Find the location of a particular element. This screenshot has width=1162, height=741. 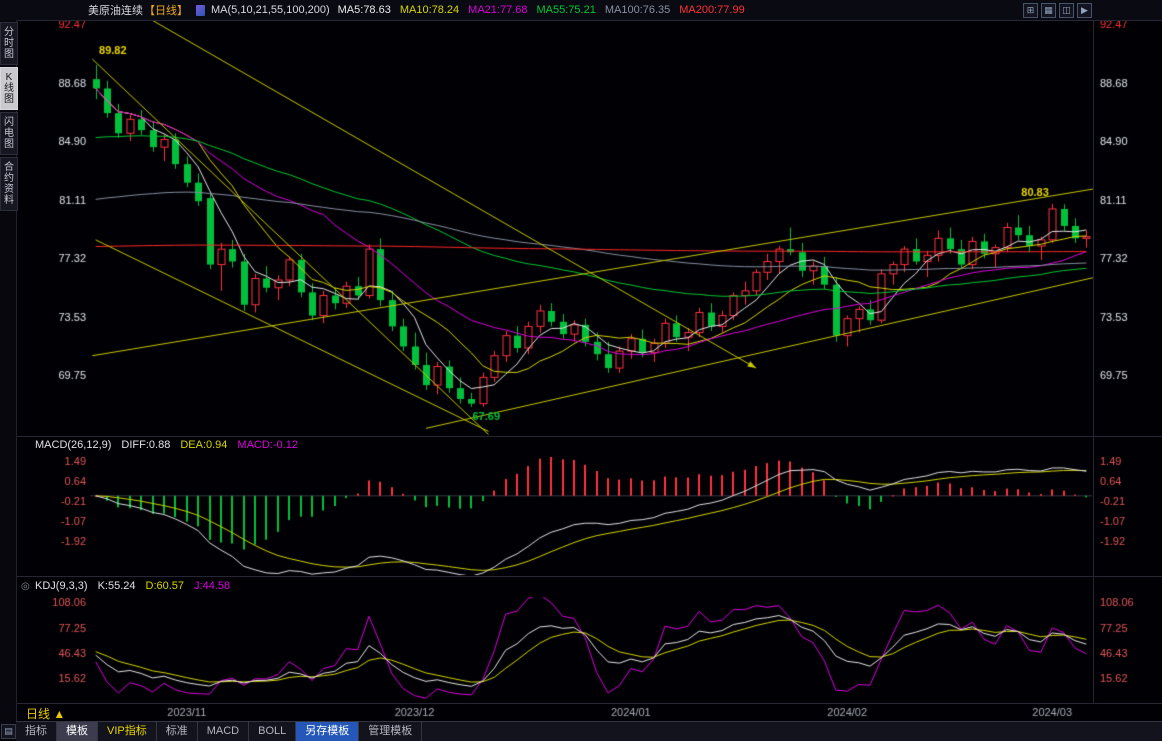

sidebar: 分时图 K线图闪电图合约资料 is located at coordinates (9, 380).